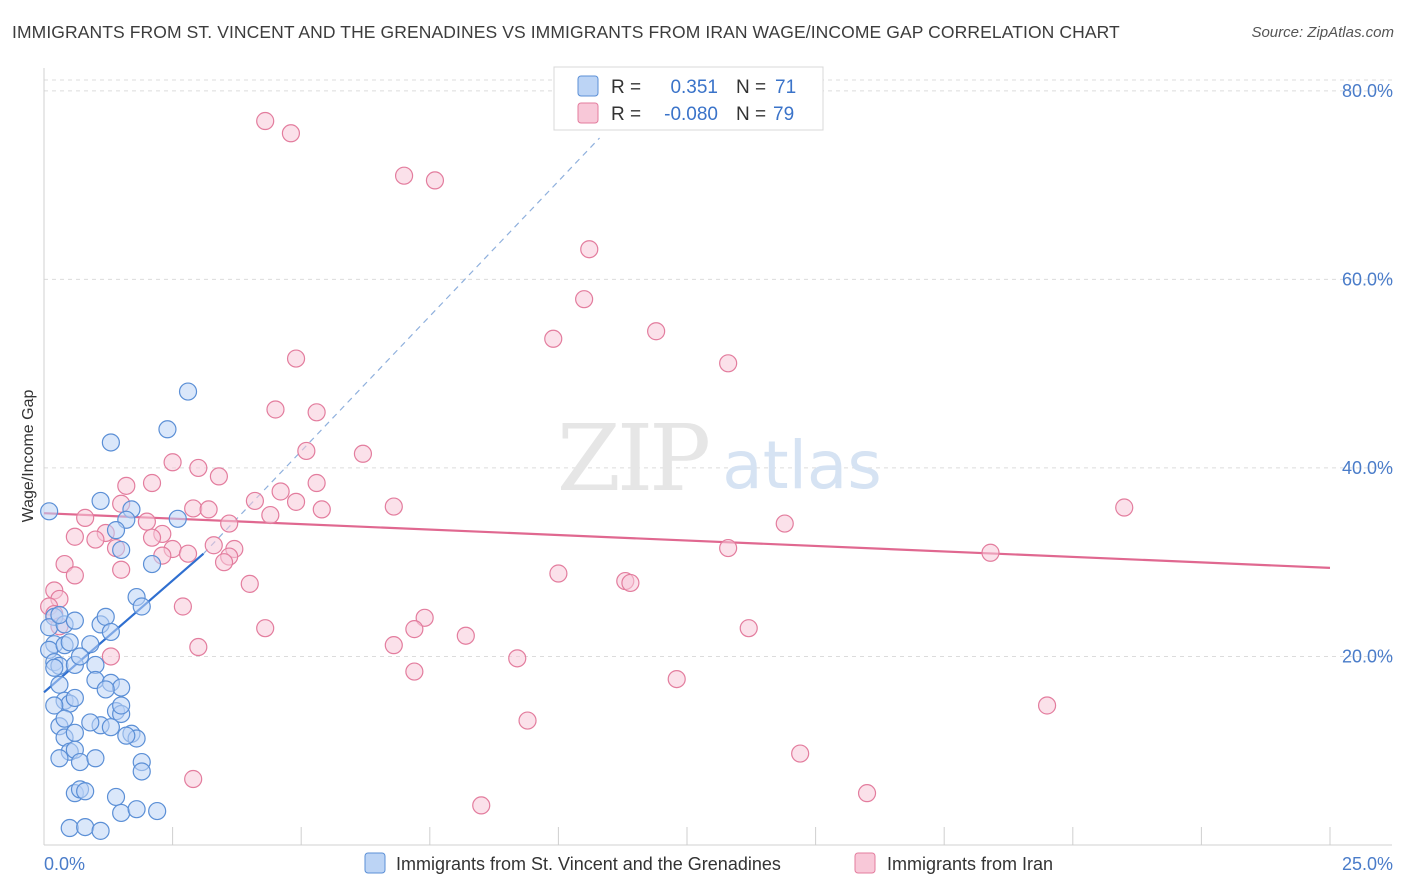 This screenshot has width=1406, height=892. I want to click on trendline-iran, so click(687, 540).